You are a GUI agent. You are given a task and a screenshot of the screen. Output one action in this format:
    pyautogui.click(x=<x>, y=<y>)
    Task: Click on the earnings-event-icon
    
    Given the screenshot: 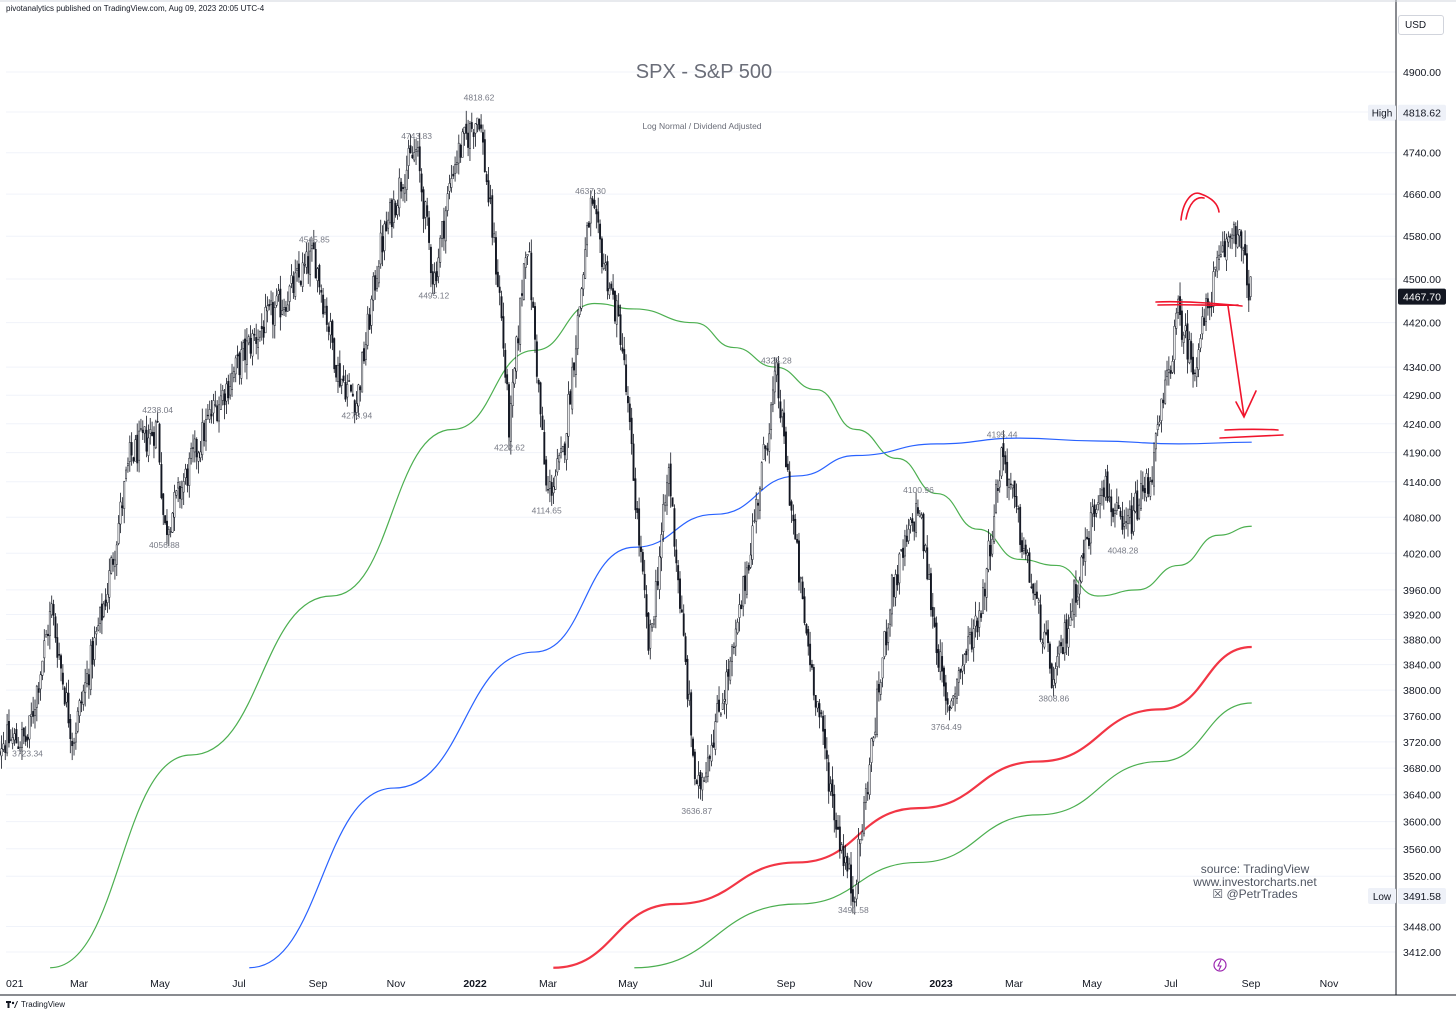 What is the action you would take?
    pyautogui.click(x=1220, y=965)
    